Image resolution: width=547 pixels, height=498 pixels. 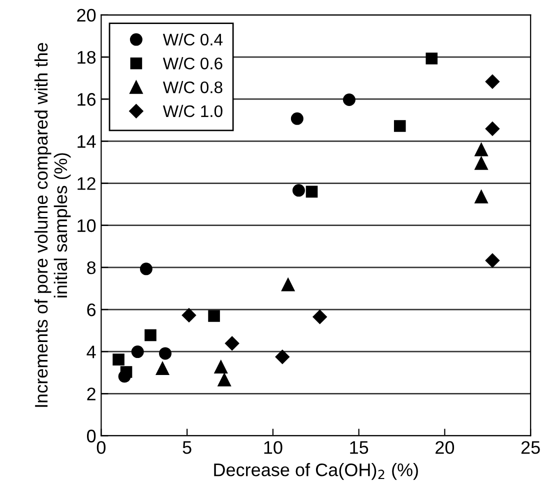 I want to click on y-tick-label: 0, so click(x=91, y=436).